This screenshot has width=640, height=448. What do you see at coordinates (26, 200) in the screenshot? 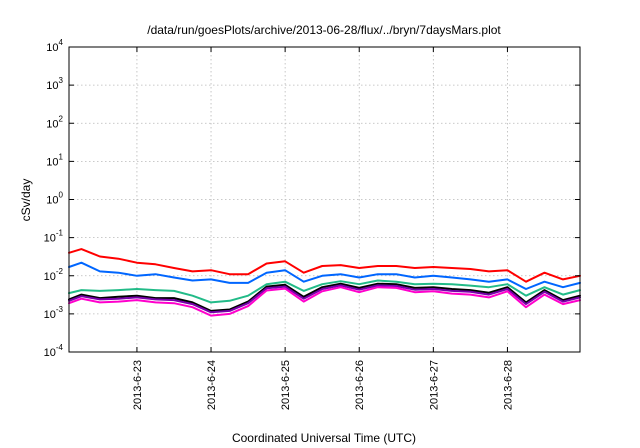
I see `y-axis-label: cSv/day` at bounding box center [26, 200].